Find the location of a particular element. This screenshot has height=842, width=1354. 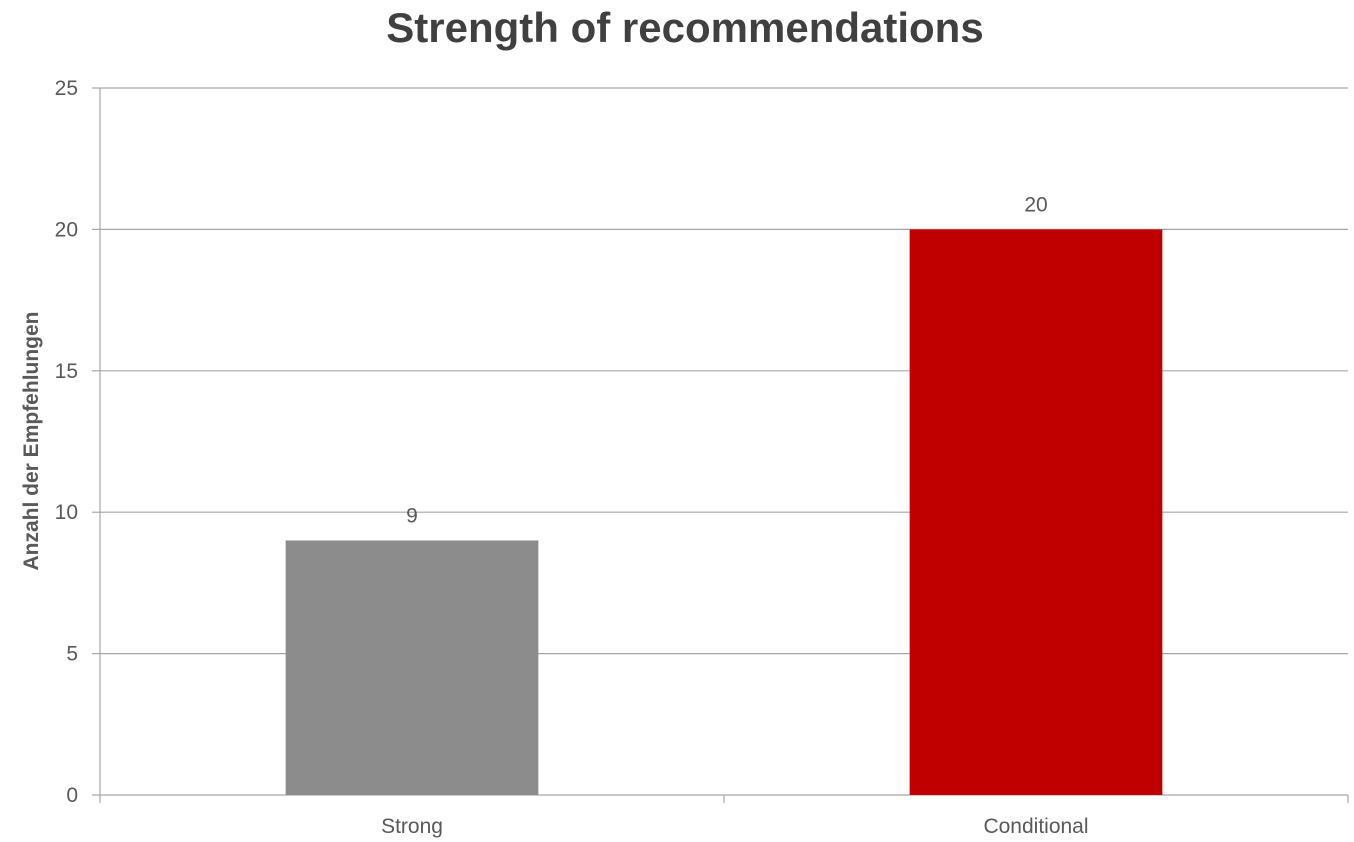

y-tick-label: 10 is located at coordinates (66, 512).